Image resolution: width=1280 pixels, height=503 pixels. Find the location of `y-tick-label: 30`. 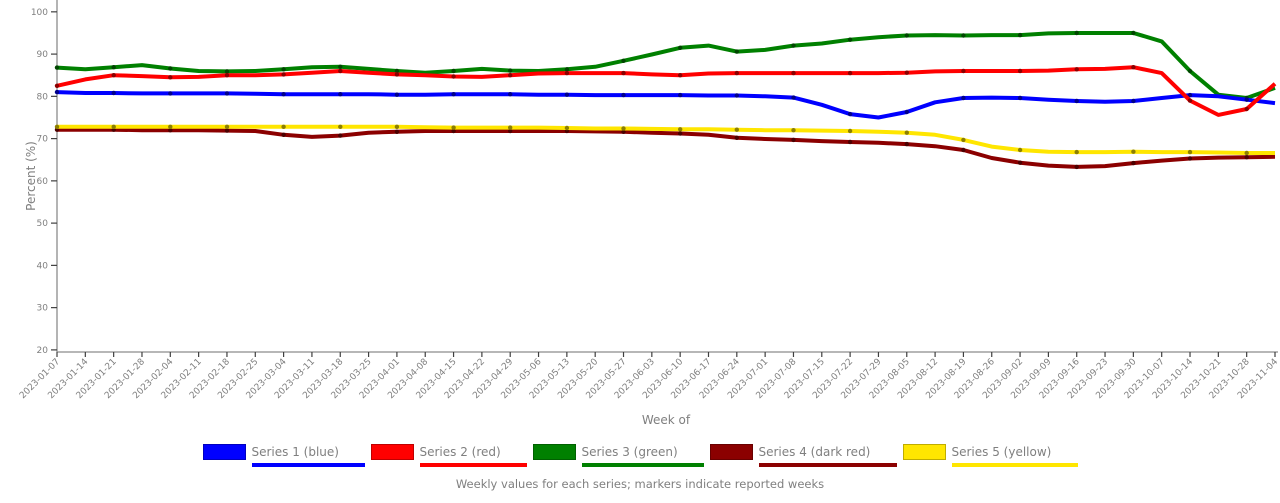

y-tick-label: 30 is located at coordinates (43, 309).